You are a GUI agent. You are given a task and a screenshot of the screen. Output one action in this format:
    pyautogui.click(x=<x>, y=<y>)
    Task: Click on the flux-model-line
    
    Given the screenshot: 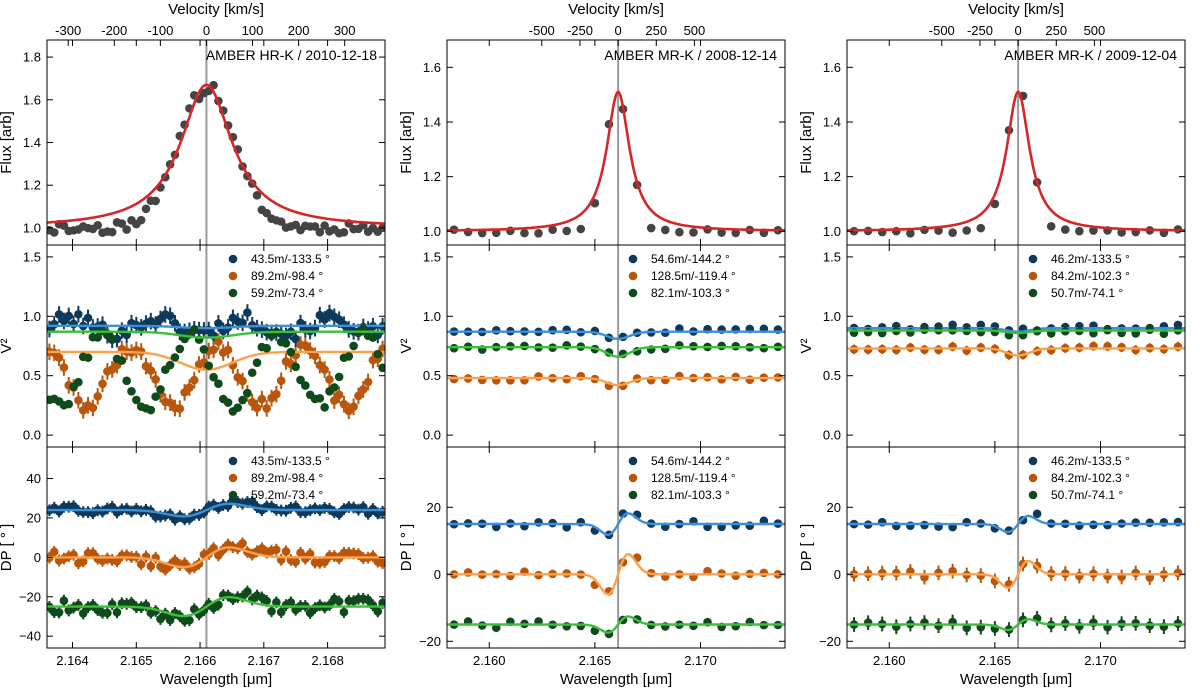 What is the action you would take?
    pyautogui.click(x=616, y=161)
    